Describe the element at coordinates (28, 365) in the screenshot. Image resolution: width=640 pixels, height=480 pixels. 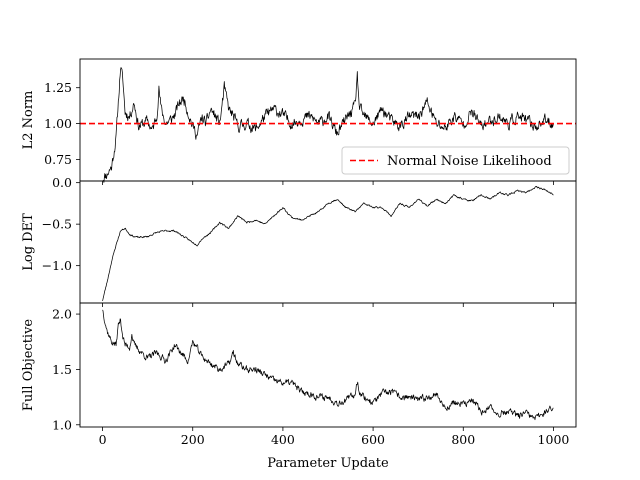
I see `y-axis-label: Full Objective` at that location.